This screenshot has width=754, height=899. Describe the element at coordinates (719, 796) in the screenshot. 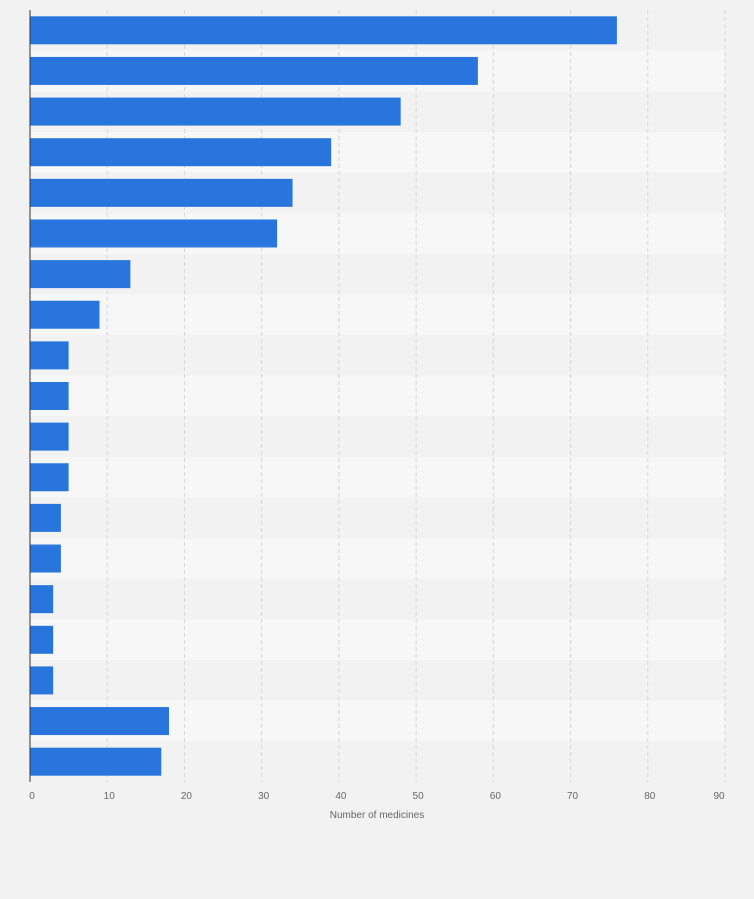

I see `x-tick-label: 90` at that location.